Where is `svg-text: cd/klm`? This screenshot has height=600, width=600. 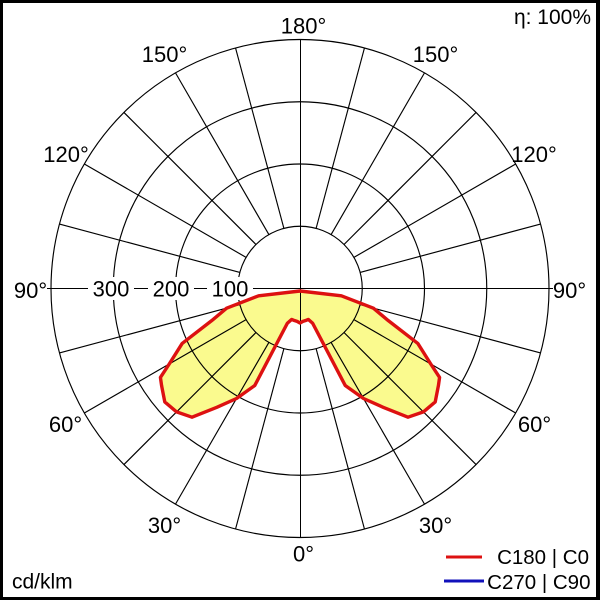 svg-text: cd/klm is located at coordinates (42, 582).